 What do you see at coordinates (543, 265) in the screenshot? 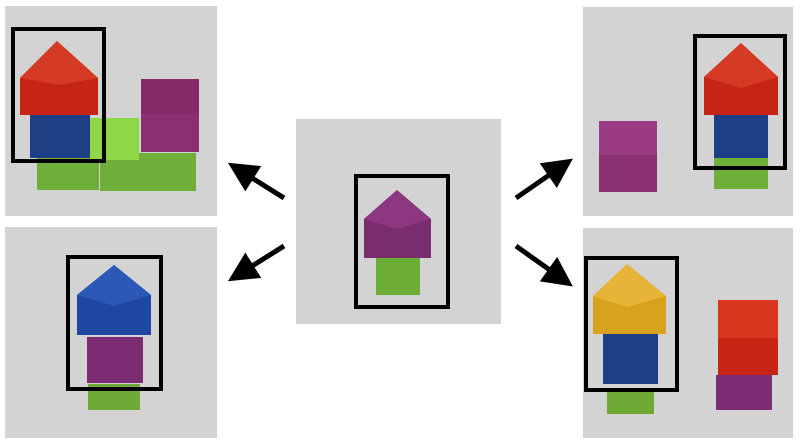
I see `arrow-down-right` at bounding box center [543, 265].